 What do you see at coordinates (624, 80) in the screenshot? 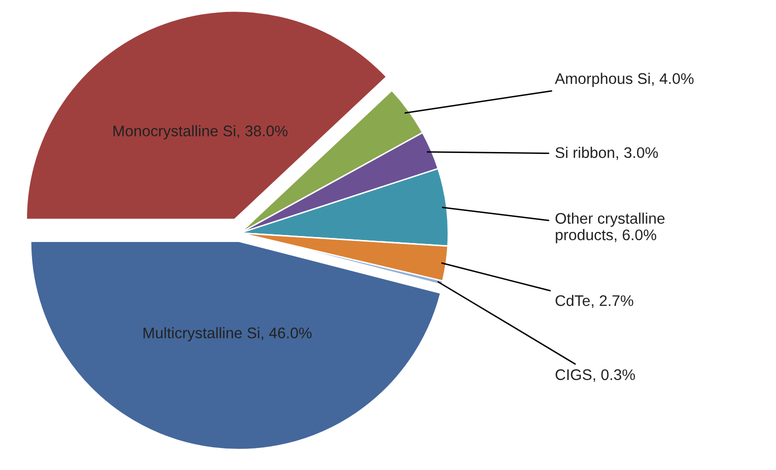
I see `slice-label: Amorphous Si, 4.0%` at bounding box center [624, 80].